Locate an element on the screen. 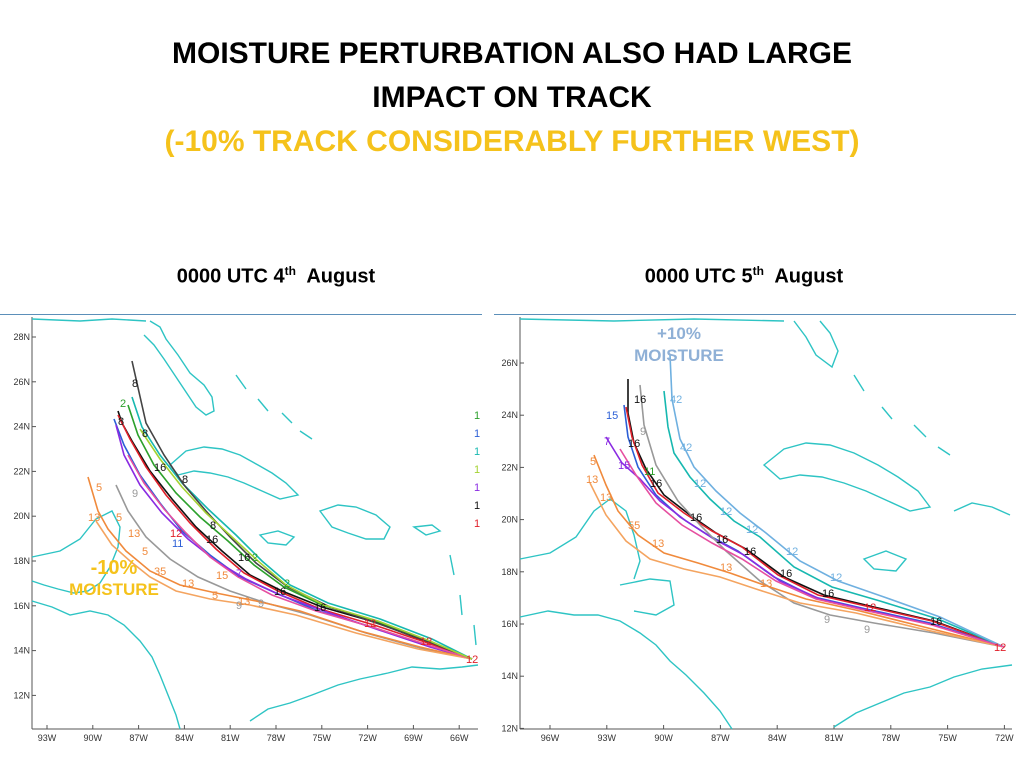 Image resolution: width=1024 pixels, height=768 pixels. left-y-tick-label: 12N is located at coordinates (21, 695).